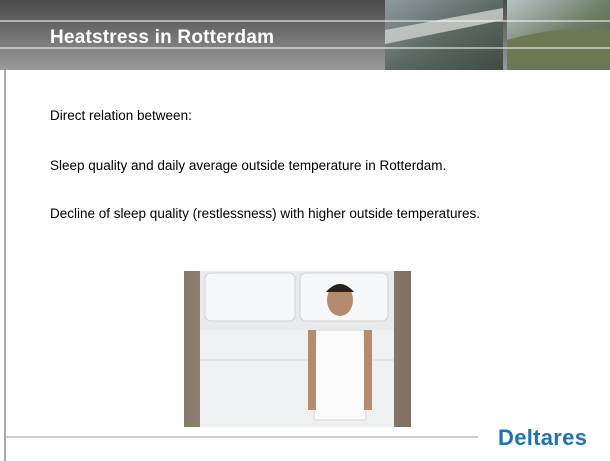 The image size is (610, 461). What do you see at coordinates (121, 115) in the screenshot?
I see `paragraph: Direct relation between:` at bounding box center [121, 115].